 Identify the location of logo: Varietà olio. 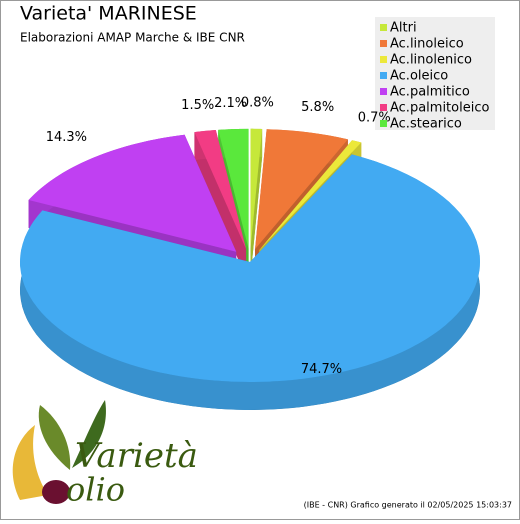
(105, 454).